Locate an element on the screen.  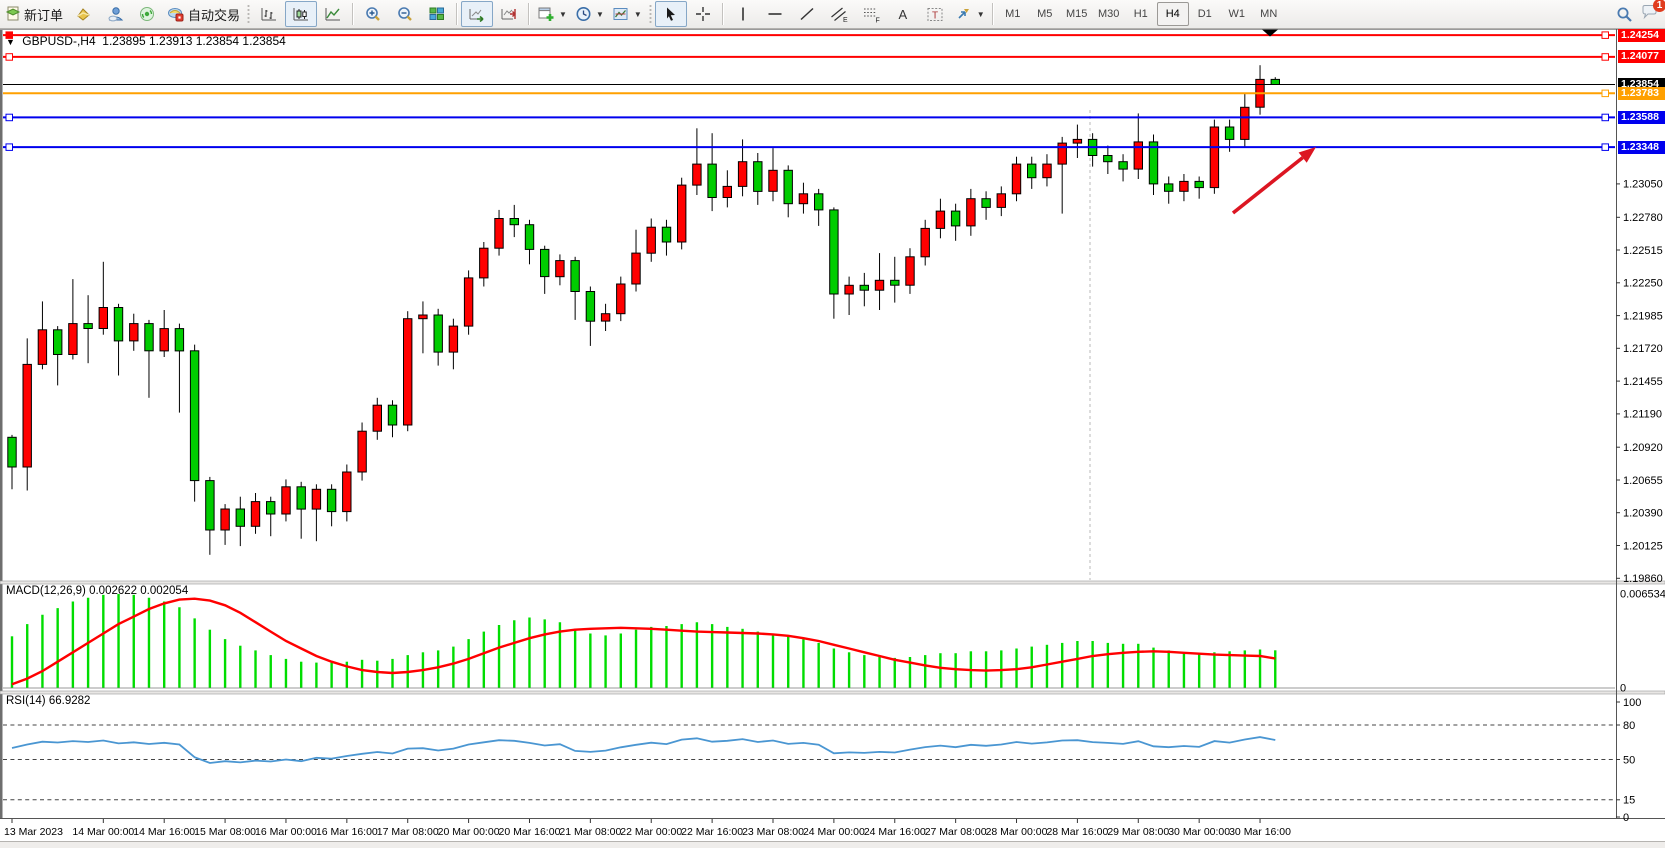
timeframe-MN: MN is located at coordinates (1269, 14).